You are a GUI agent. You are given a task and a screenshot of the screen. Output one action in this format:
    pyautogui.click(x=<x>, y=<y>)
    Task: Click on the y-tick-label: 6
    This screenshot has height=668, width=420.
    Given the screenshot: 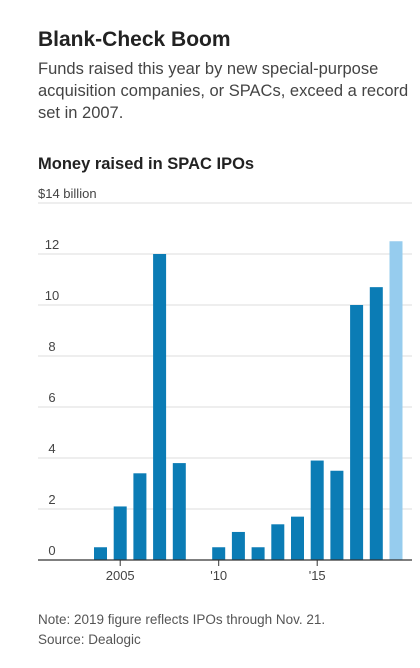 What is the action you would take?
    pyautogui.click(x=51, y=397)
    